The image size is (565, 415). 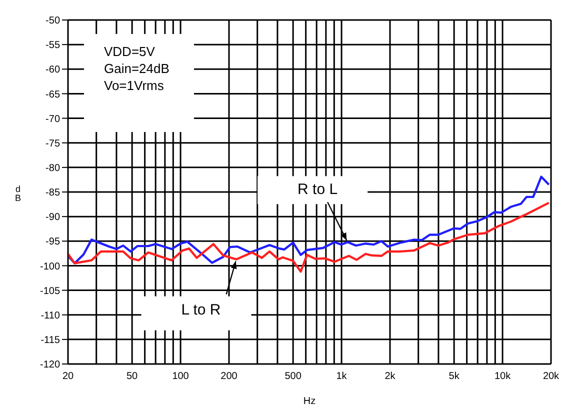 What do you see at coordinates (201, 309) in the screenshot?
I see `text: L to R` at bounding box center [201, 309].